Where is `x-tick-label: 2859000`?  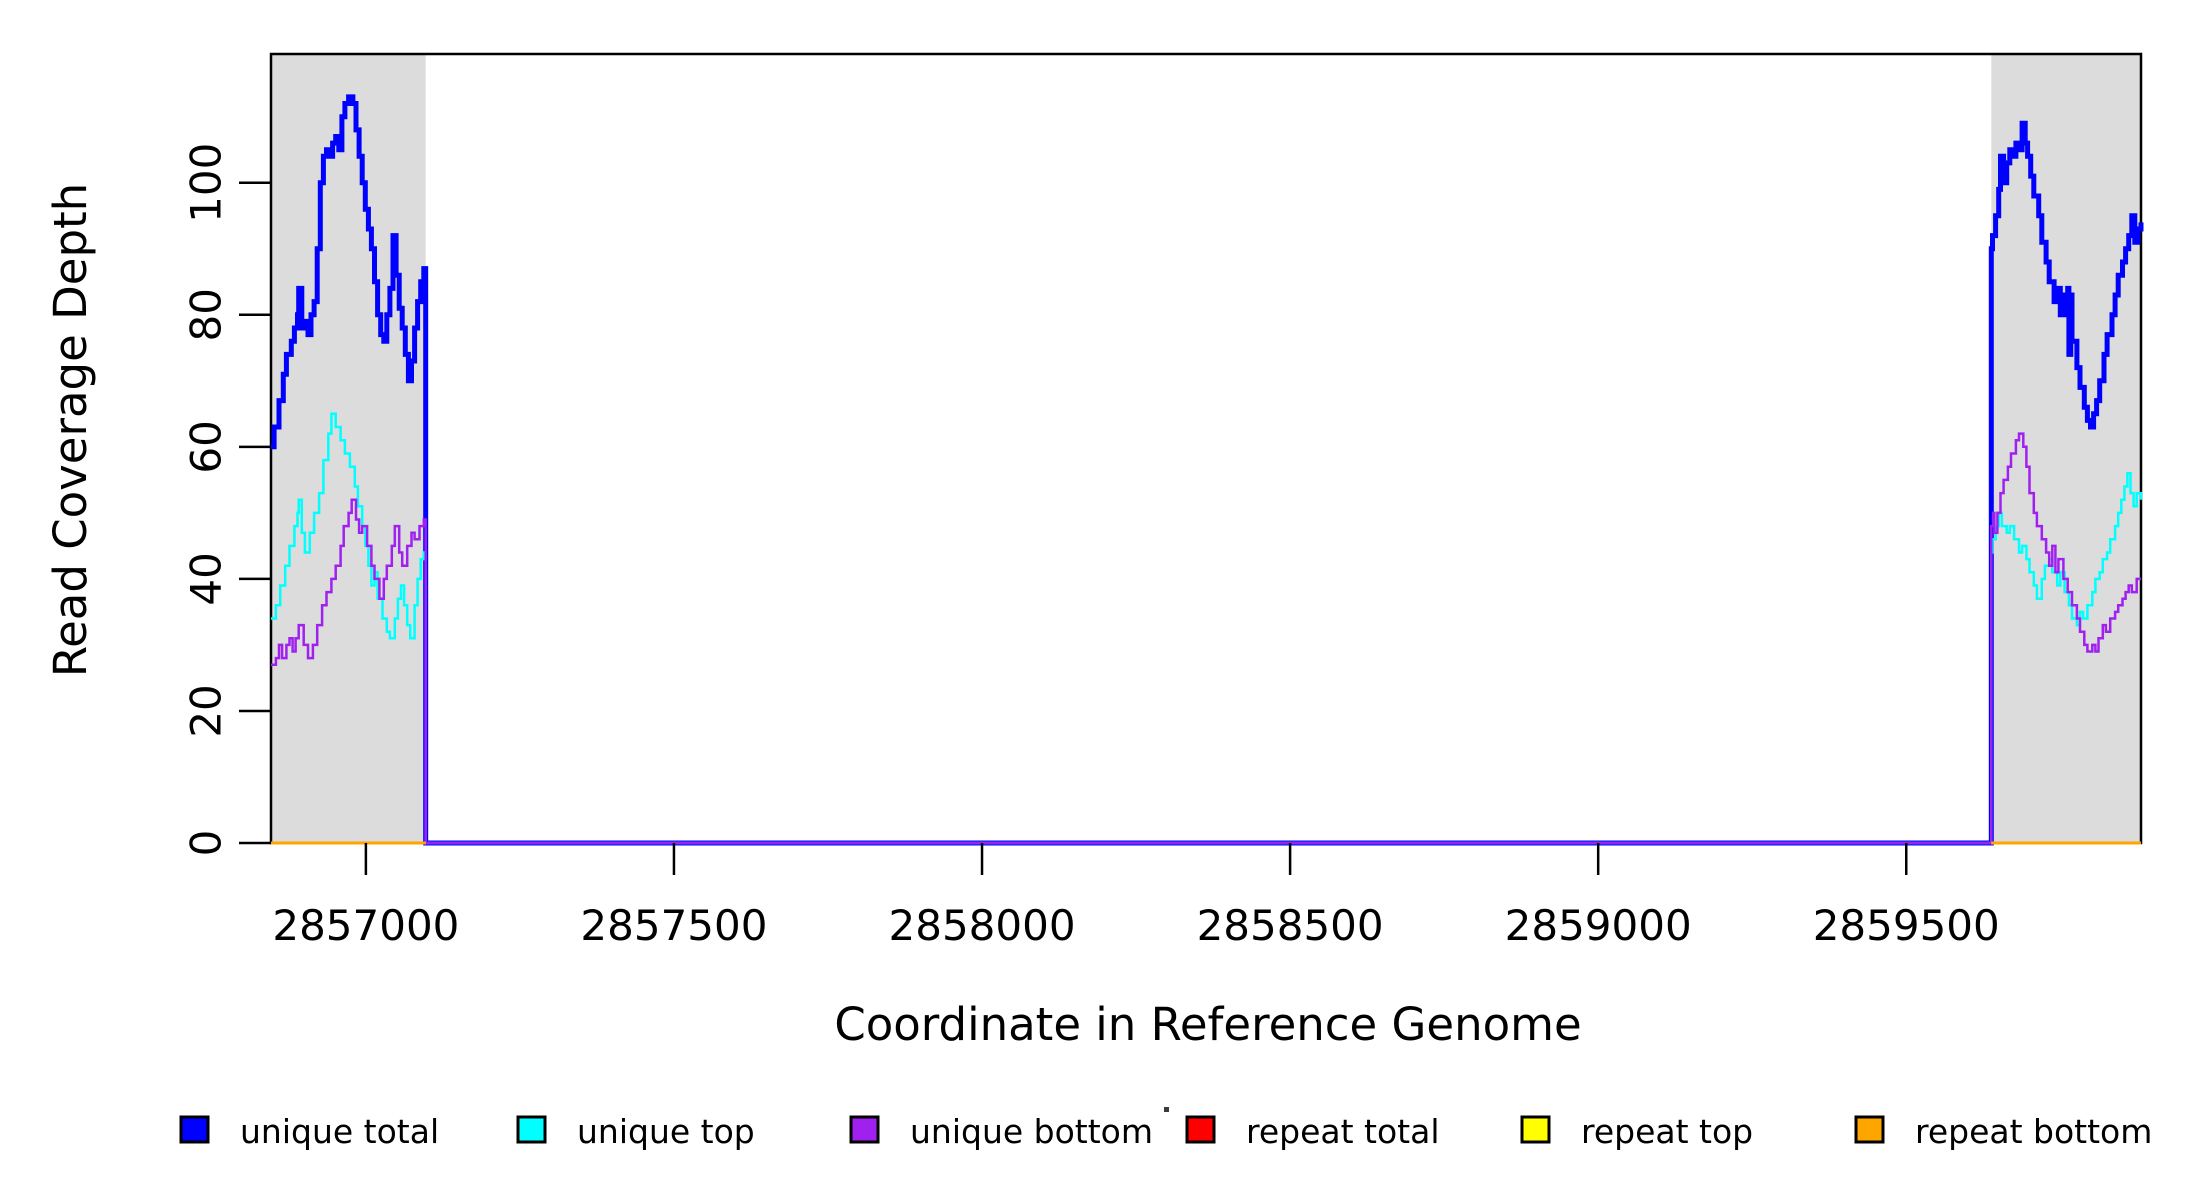 x-tick-label: 2859000 is located at coordinates (1598, 925).